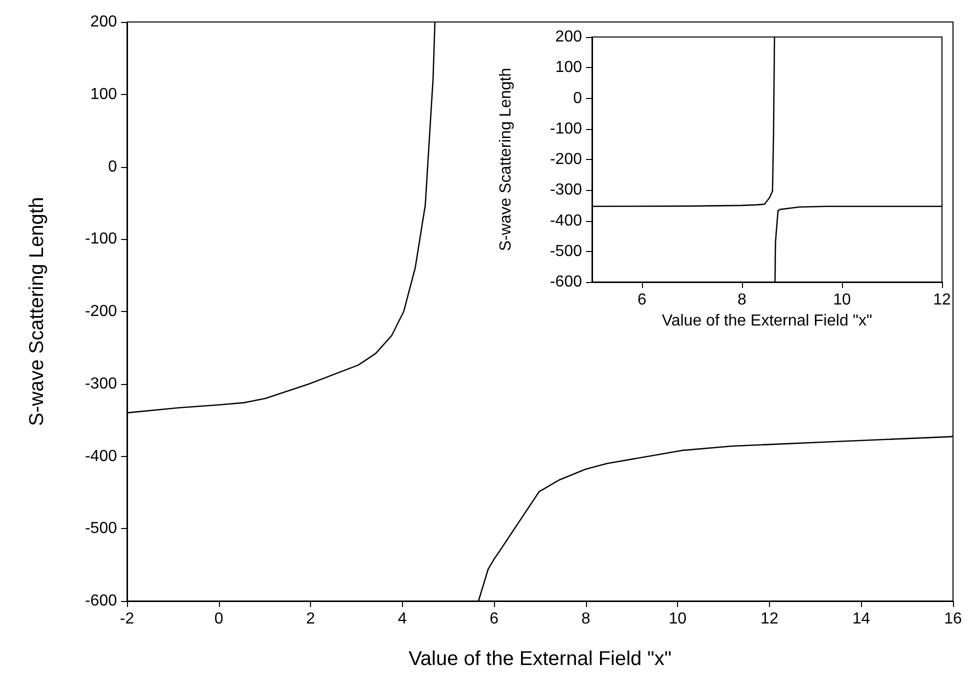 The image size is (969, 696). I want to click on x-tick-label: -2, so click(127, 619).